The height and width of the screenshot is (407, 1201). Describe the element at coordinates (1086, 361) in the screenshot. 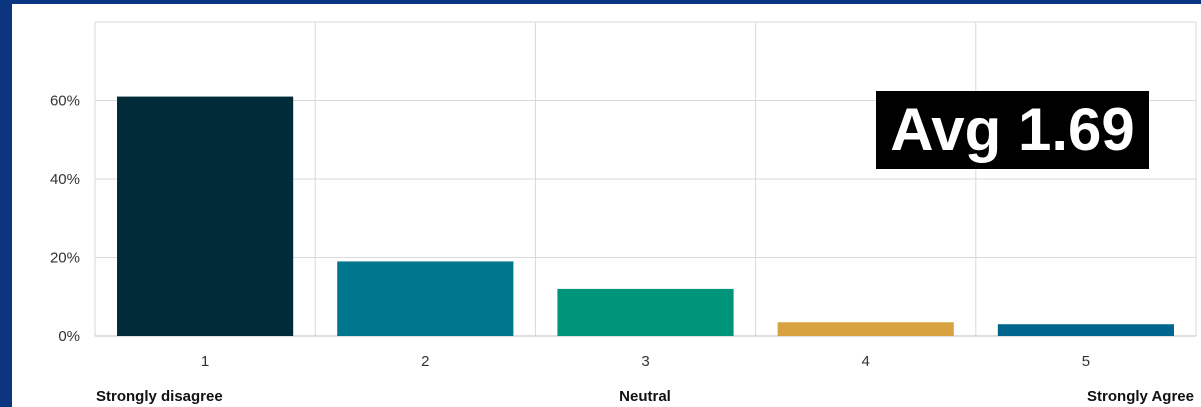

I see `x-tick-label: 5` at that location.